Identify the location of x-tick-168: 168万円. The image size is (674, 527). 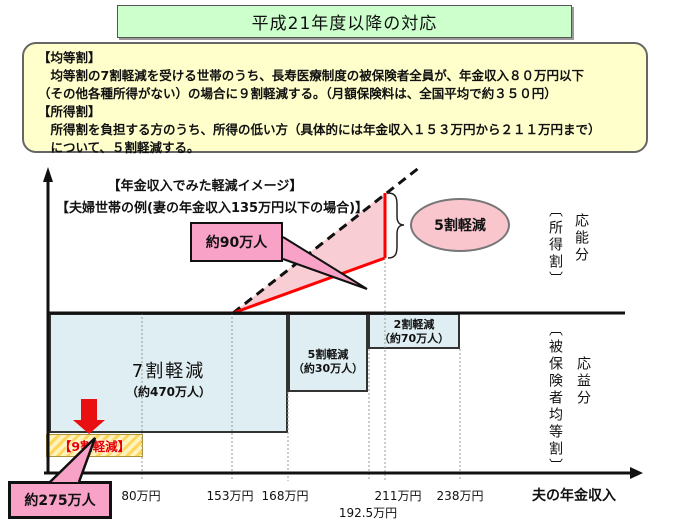
(285, 496).